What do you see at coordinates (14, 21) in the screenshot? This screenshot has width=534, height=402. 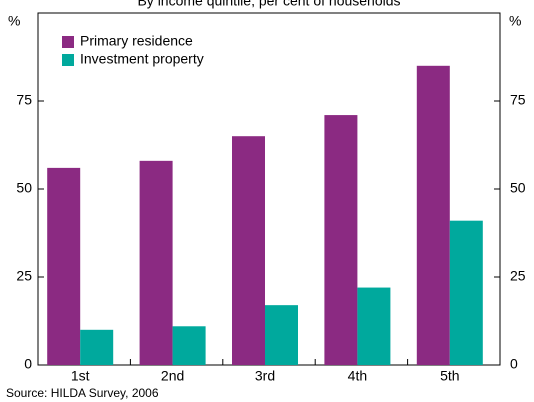 I see `y-unit: %` at bounding box center [14, 21].